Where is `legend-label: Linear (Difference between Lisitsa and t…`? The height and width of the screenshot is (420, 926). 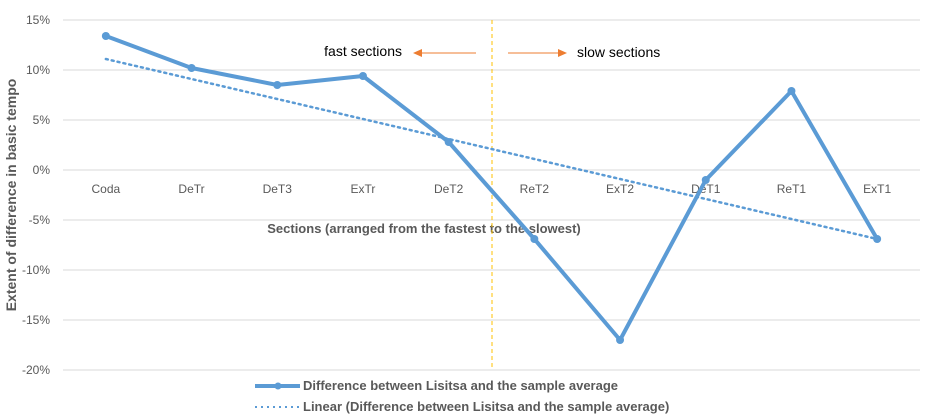
legend-label: Linear (Difference between Lisitsa and t… is located at coordinates (486, 406).